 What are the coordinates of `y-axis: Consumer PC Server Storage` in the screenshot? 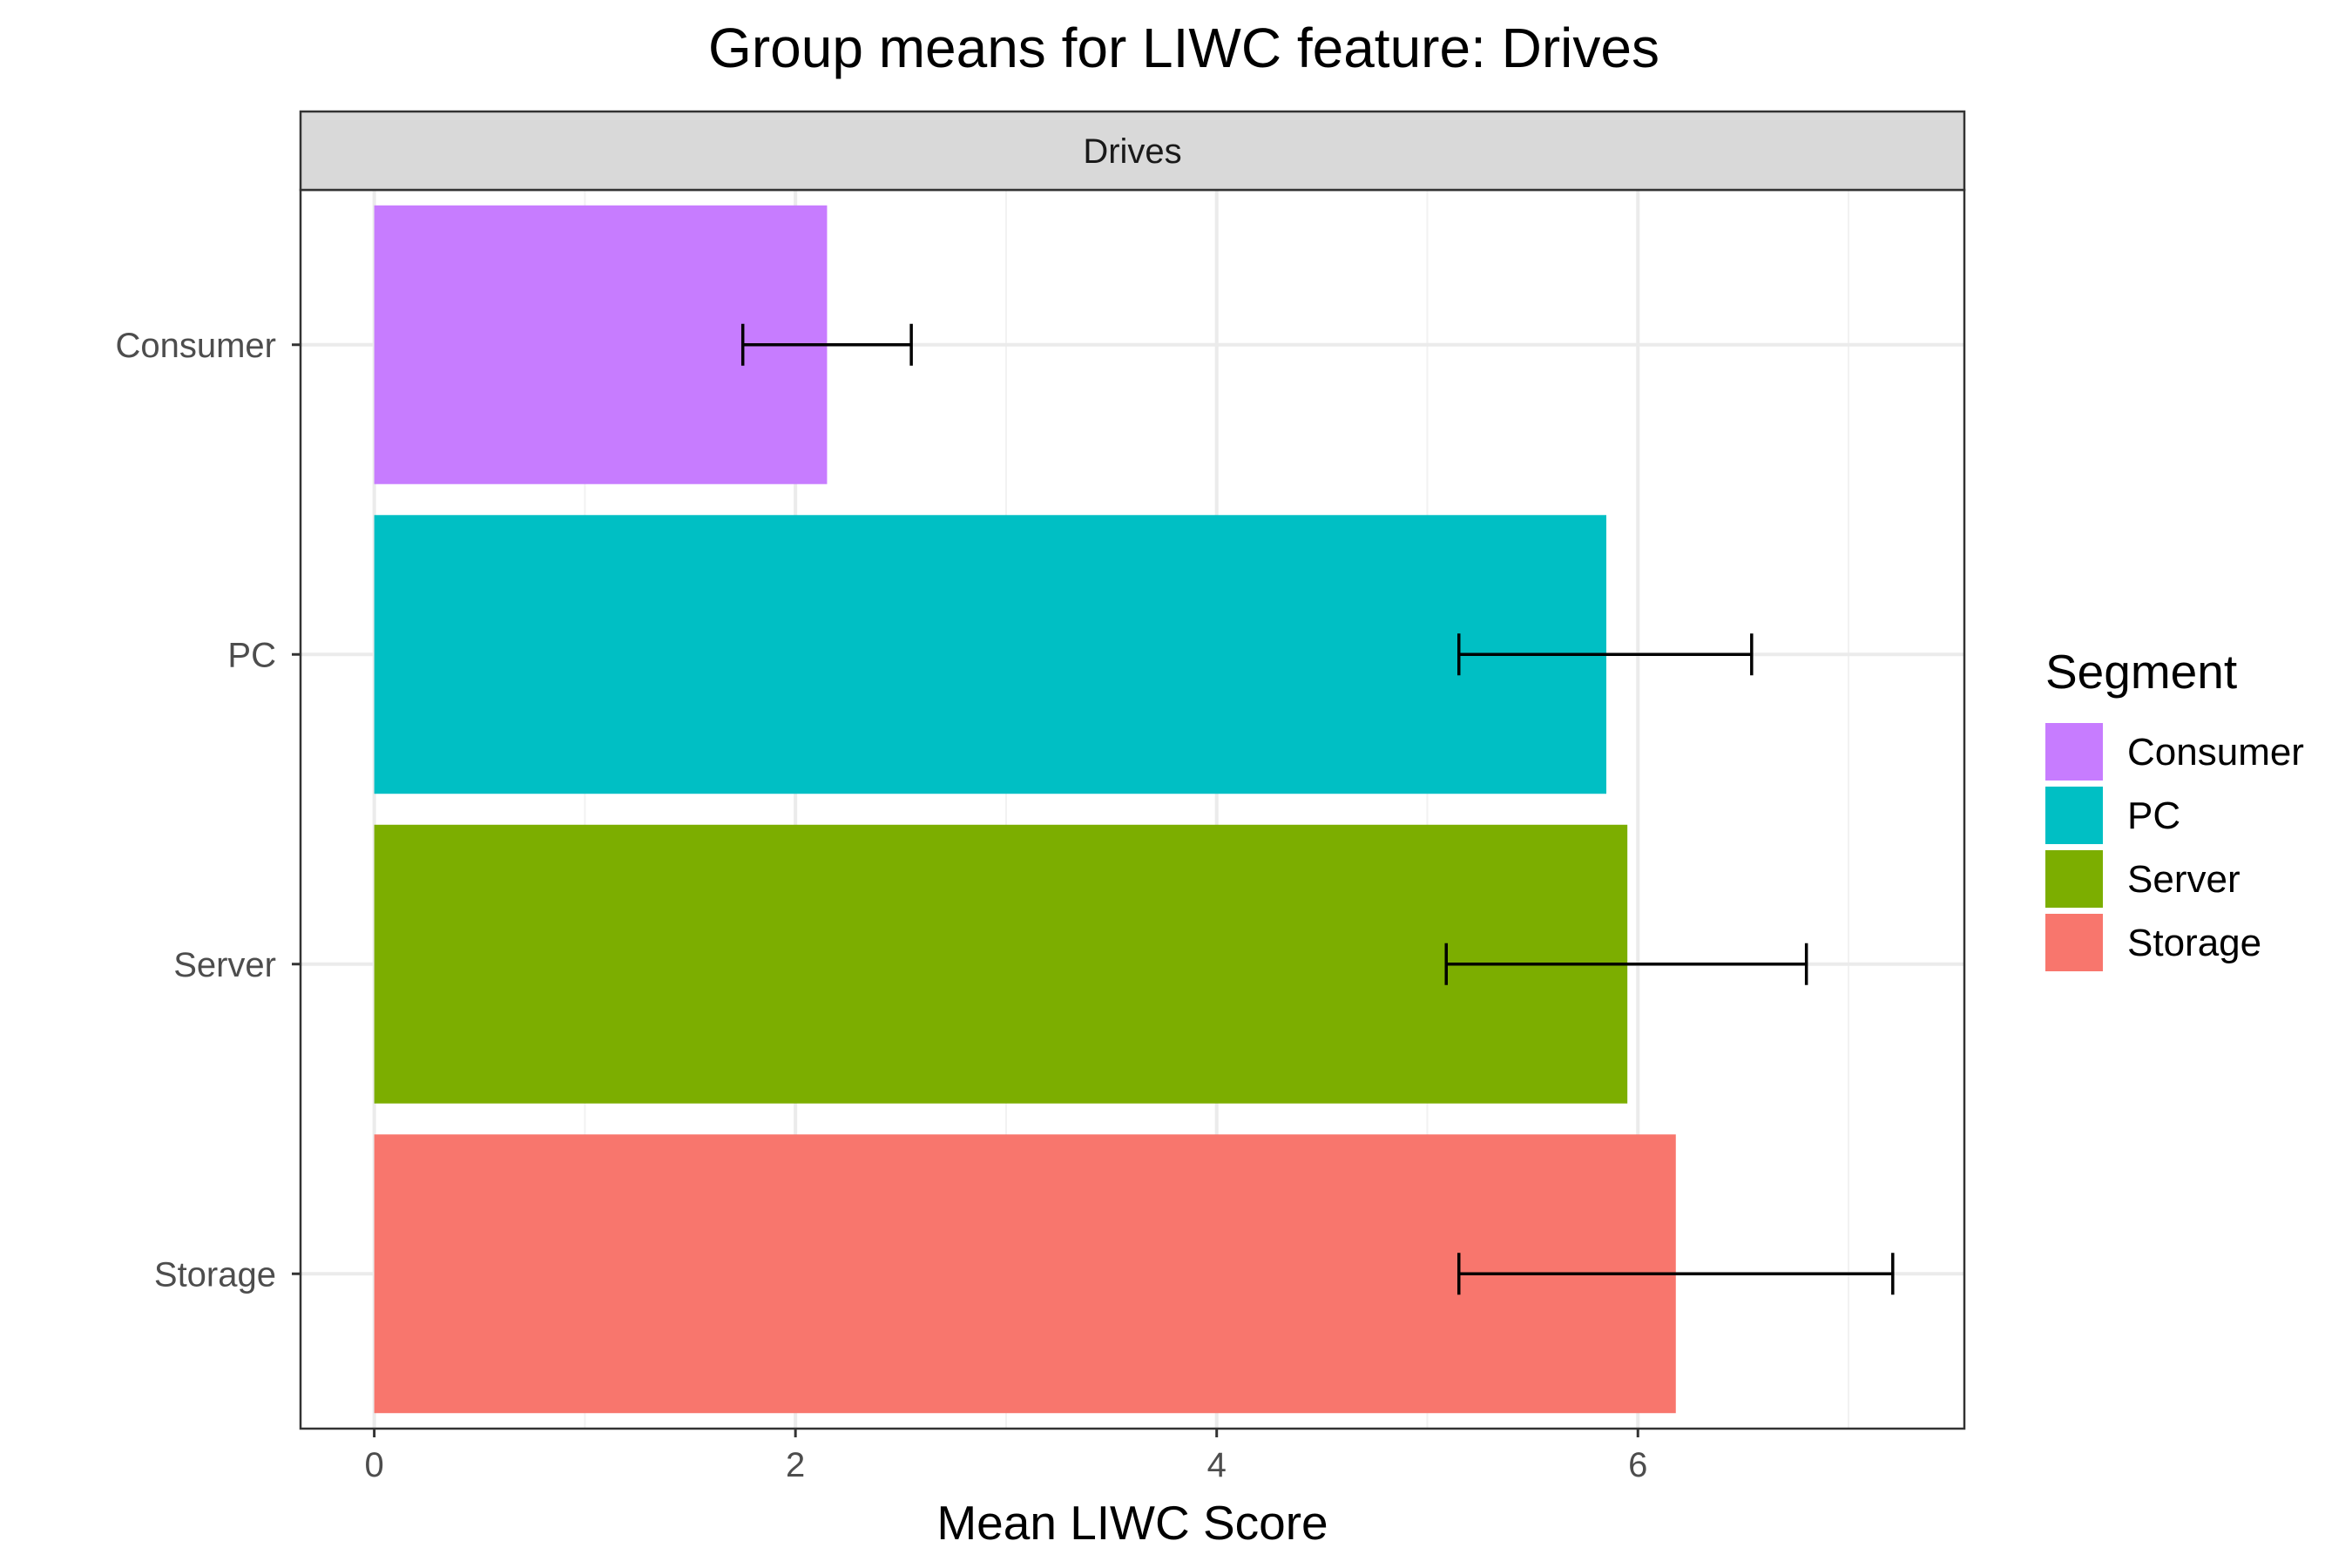 It's located at (208, 810).